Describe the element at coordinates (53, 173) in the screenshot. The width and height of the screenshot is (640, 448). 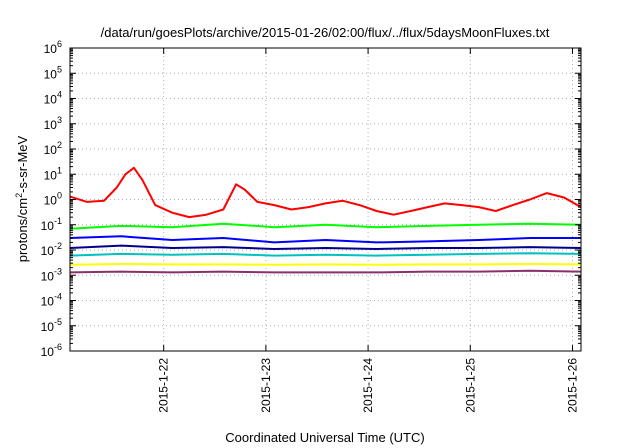
I see `y-tick-label: 10¹` at that location.